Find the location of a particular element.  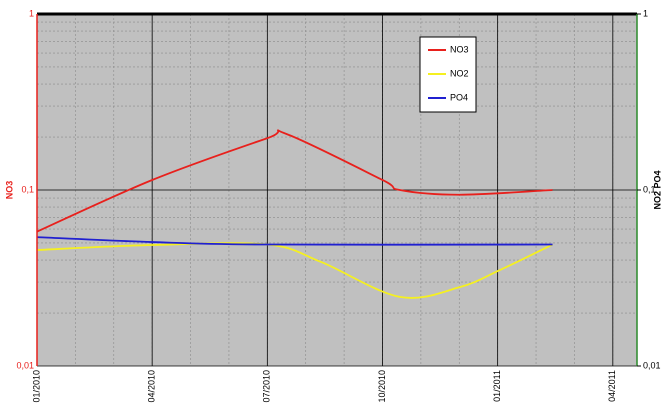

y2-axis-title: NO2 PO4 is located at coordinates (657, 189).